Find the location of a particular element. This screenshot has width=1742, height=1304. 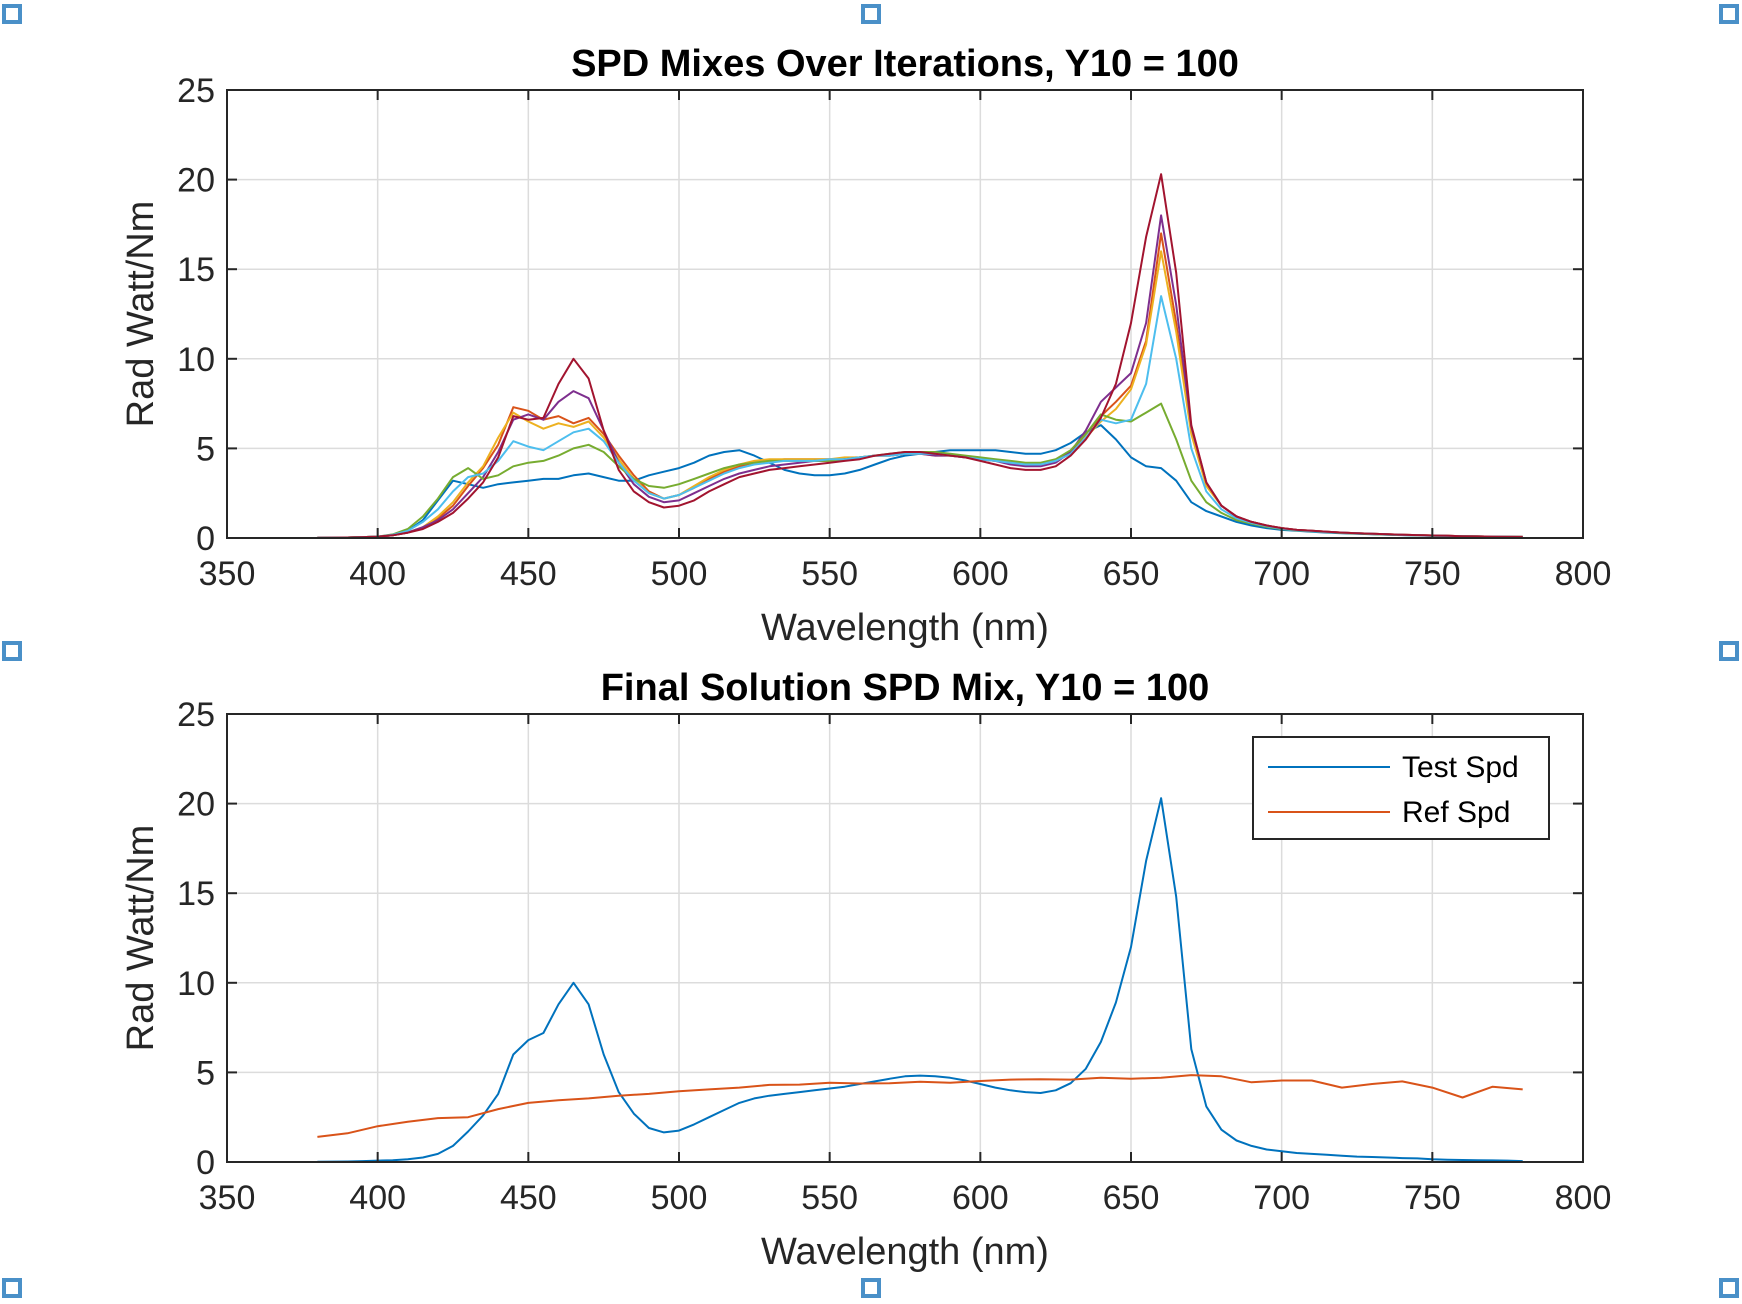

selection-handle-bottom-right is located at coordinates (1729, 1288).